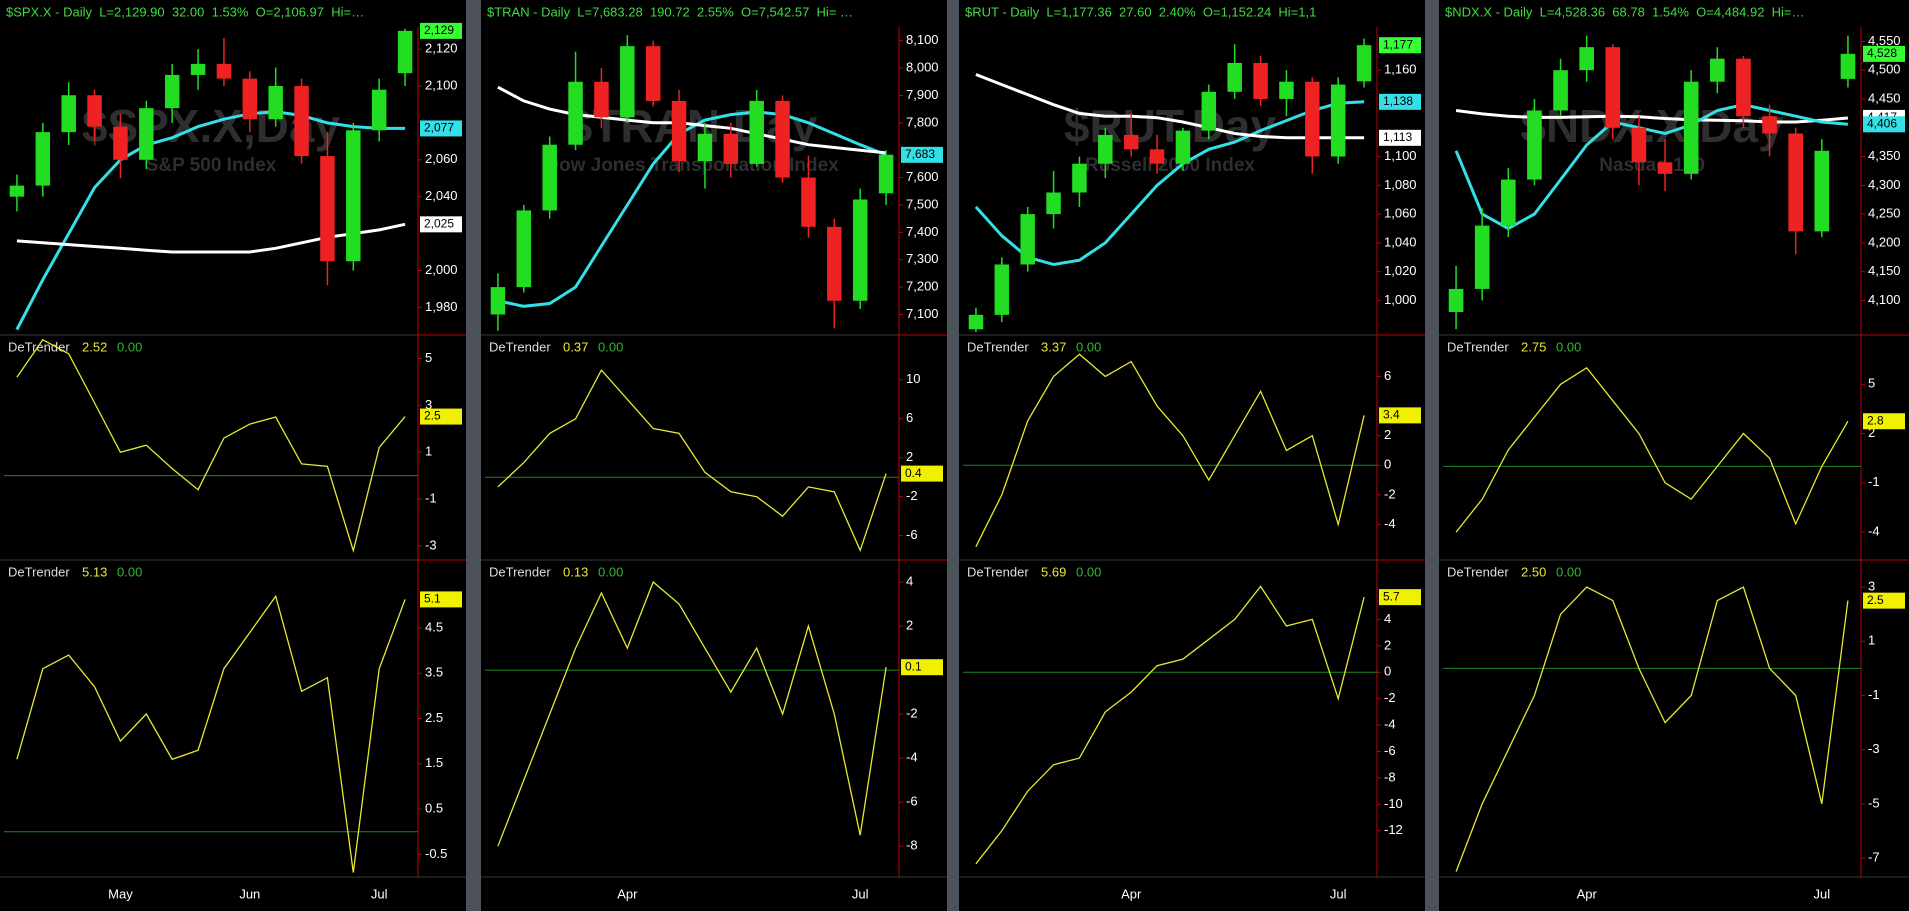 The image size is (1909, 911). What do you see at coordinates (441, 84) in the screenshot?
I see `y-tick-label: 2,100` at bounding box center [441, 84].